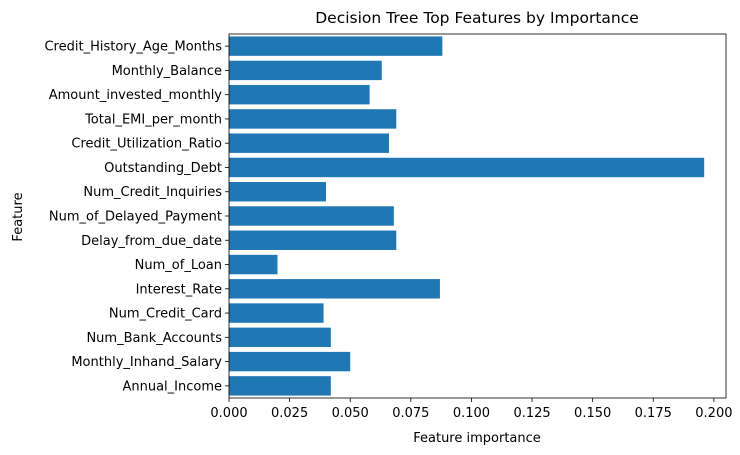 The image size is (740, 455). Describe the element at coordinates (152, 192) in the screenshot. I see `y-tick-label-num-credit-inquiries: Num_Credit_Inquiries` at that location.